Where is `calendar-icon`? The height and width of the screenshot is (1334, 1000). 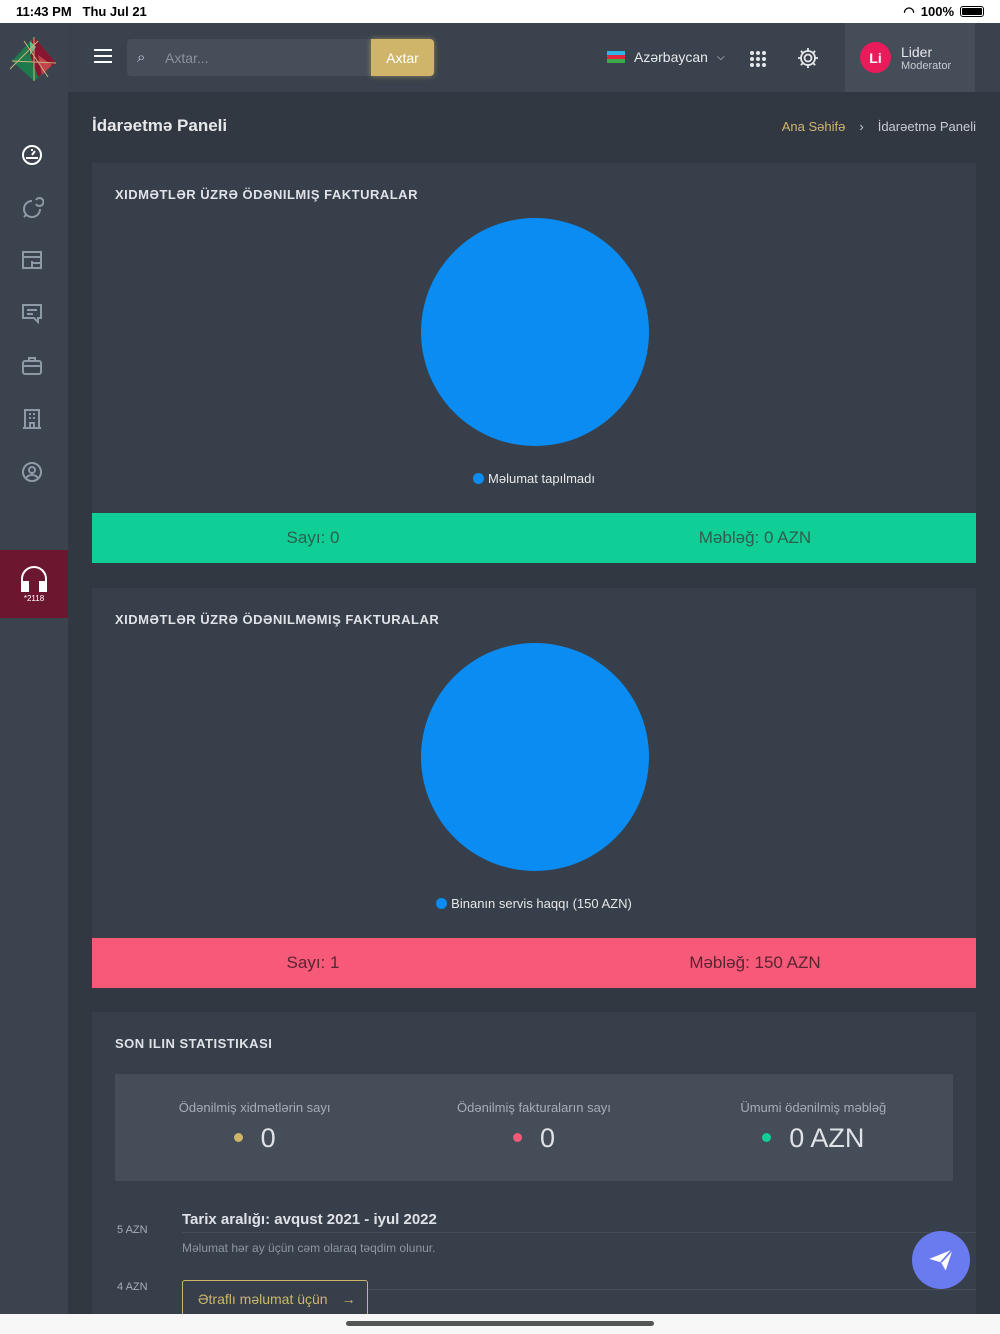
calendar-icon is located at coordinates (32, 260).